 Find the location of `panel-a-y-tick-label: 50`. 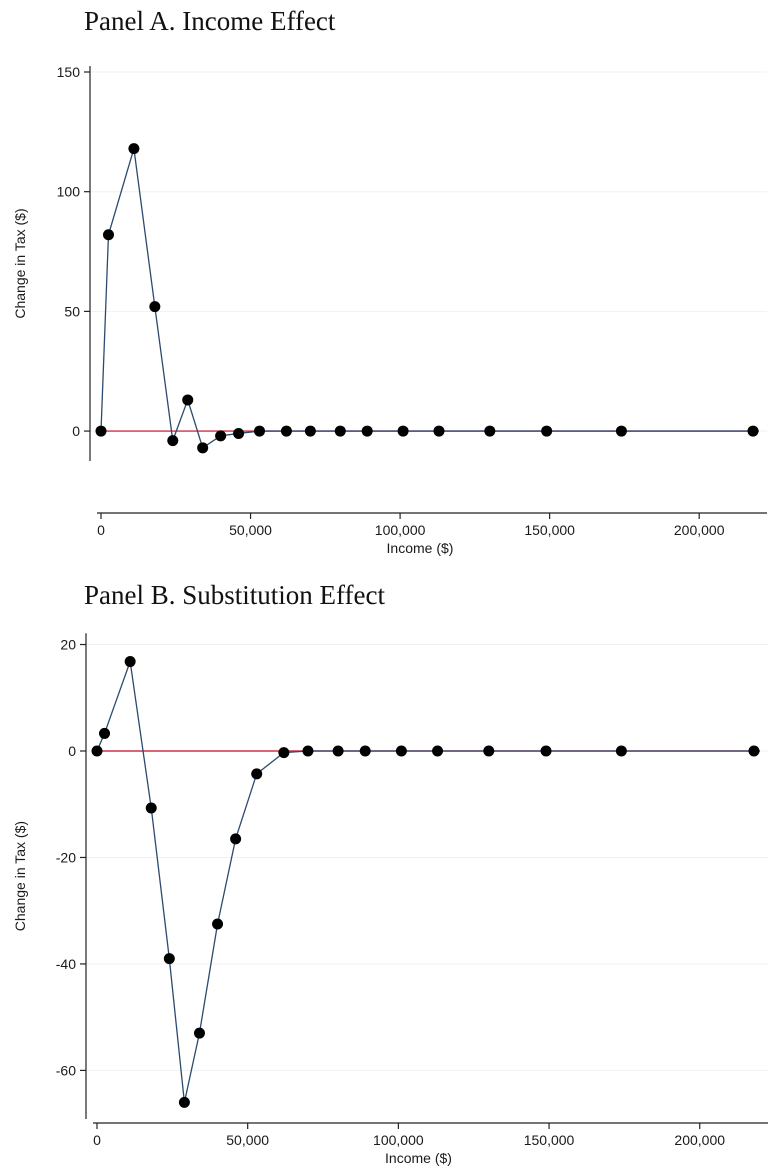

panel-a-y-tick-label: 50 is located at coordinates (72, 311).